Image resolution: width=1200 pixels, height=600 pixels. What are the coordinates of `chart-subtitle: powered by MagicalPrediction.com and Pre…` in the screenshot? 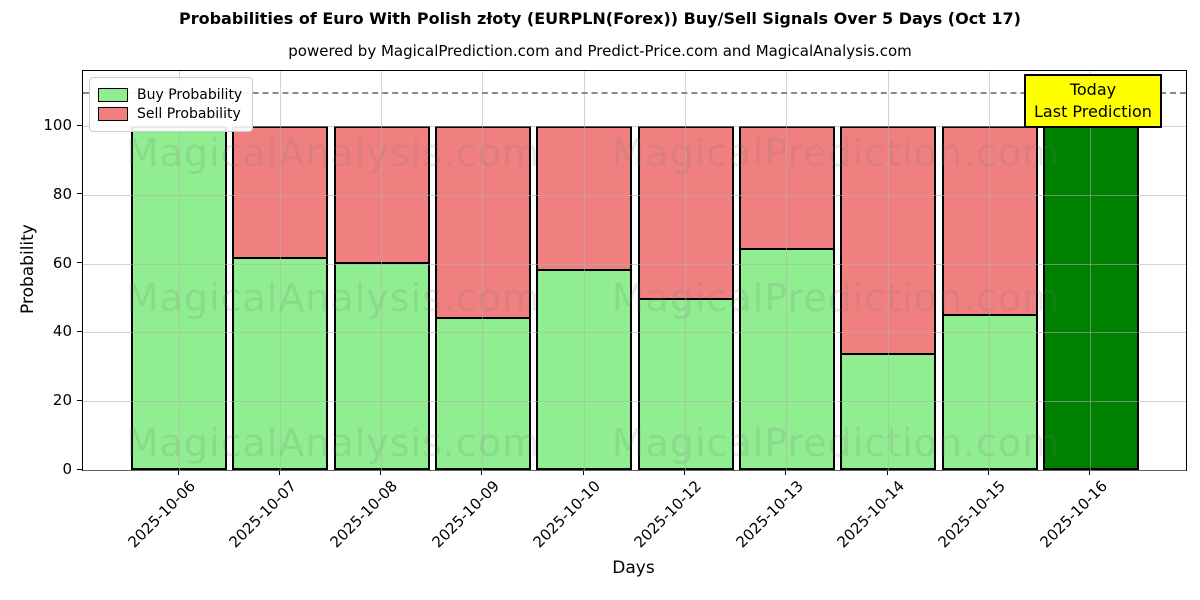 It's located at (600, 51).